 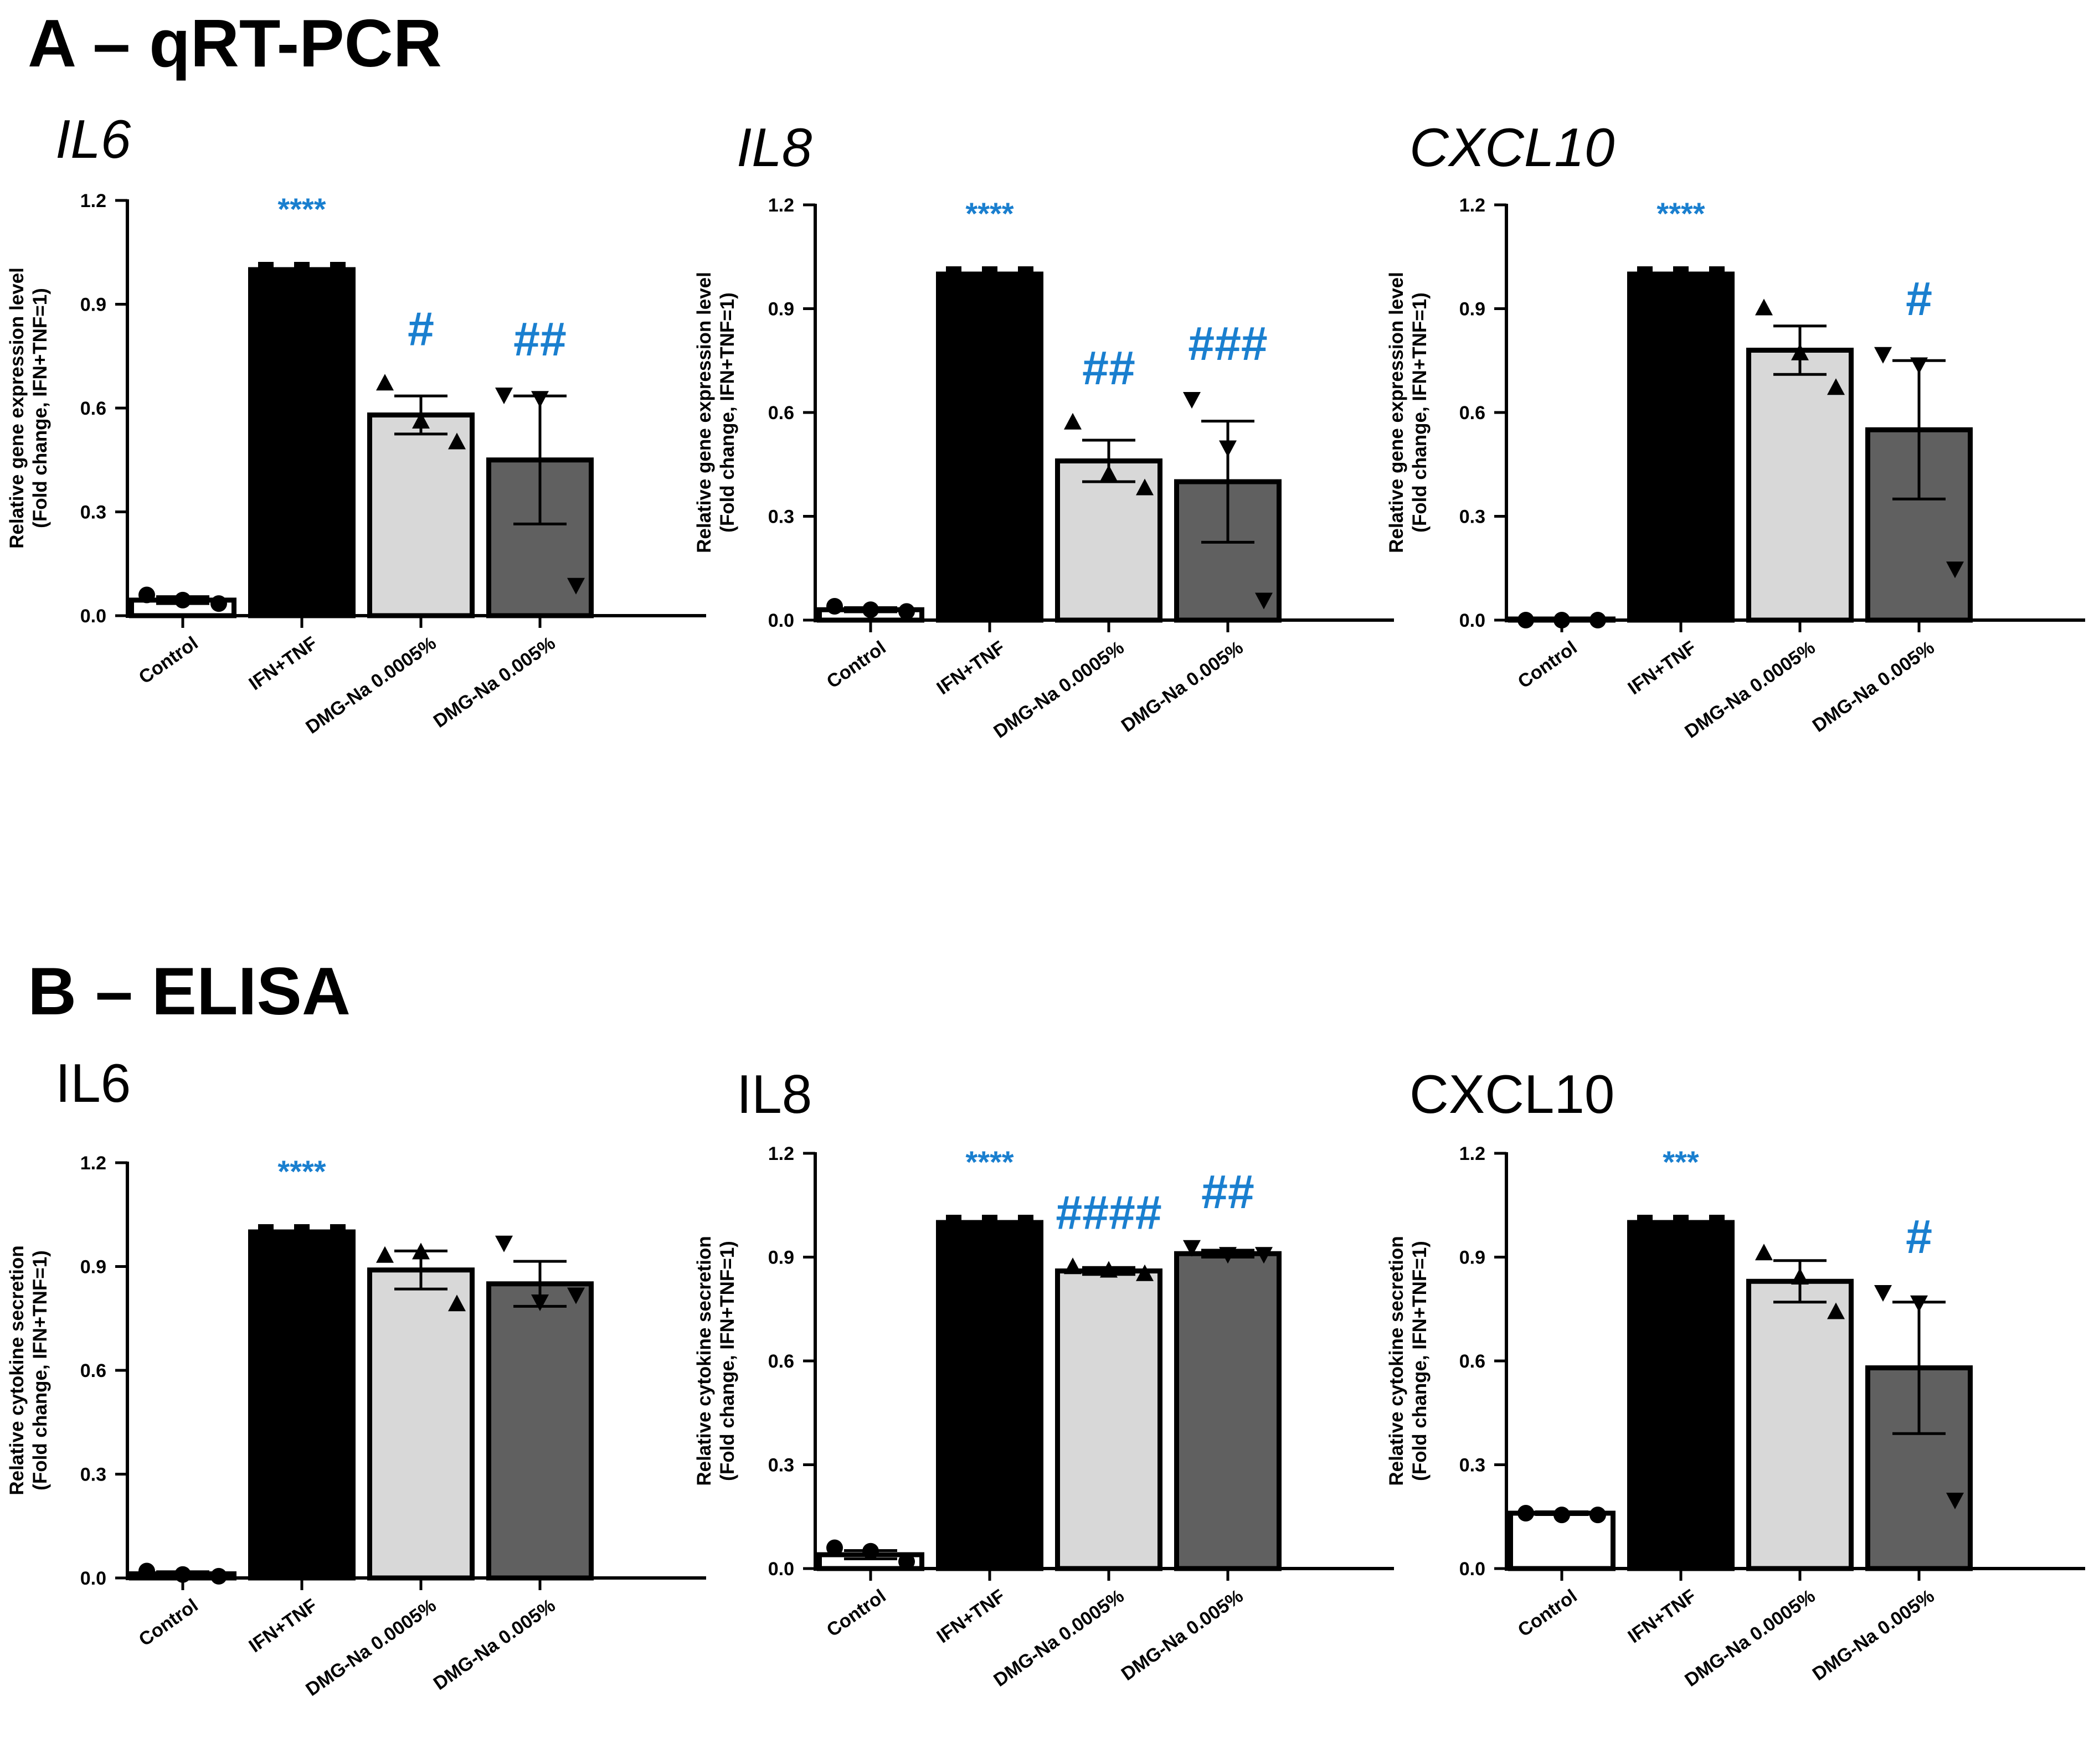 What do you see at coordinates (1512, 147) in the screenshot?
I see `panel-title: CXCL10` at bounding box center [1512, 147].